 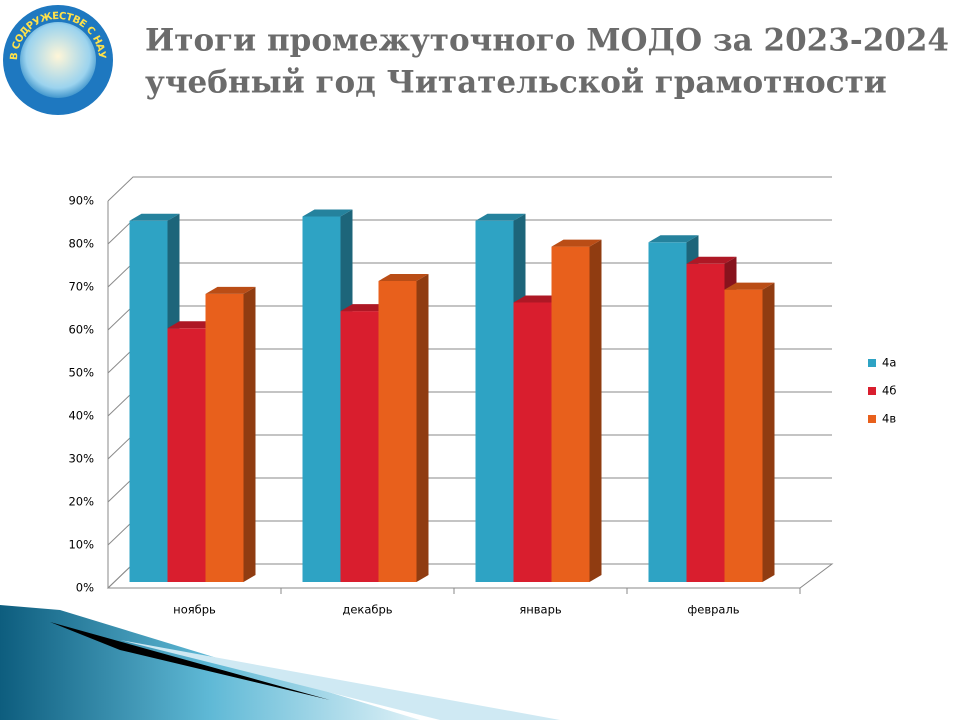 I want to click on swoosh-light, so click(x=340, y=680).